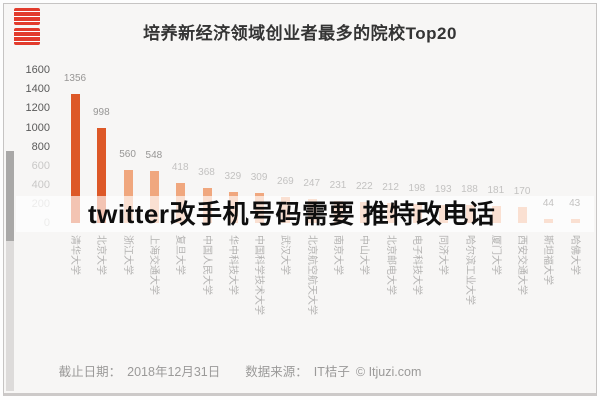 The height and width of the screenshot is (400, 600). Describe the element at coordinates (443, 189) in the screenshot. I see `value-label-193: 193` at that location.